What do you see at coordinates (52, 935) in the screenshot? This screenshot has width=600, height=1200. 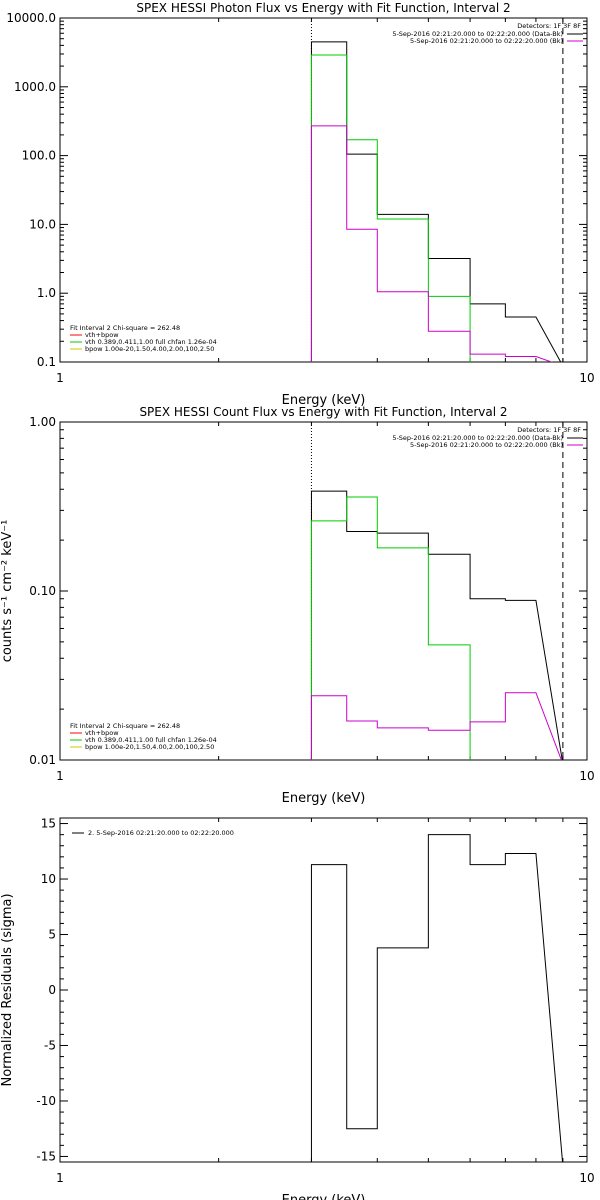 I see `y-tick-label: 5` at bounding box center [52, 935].